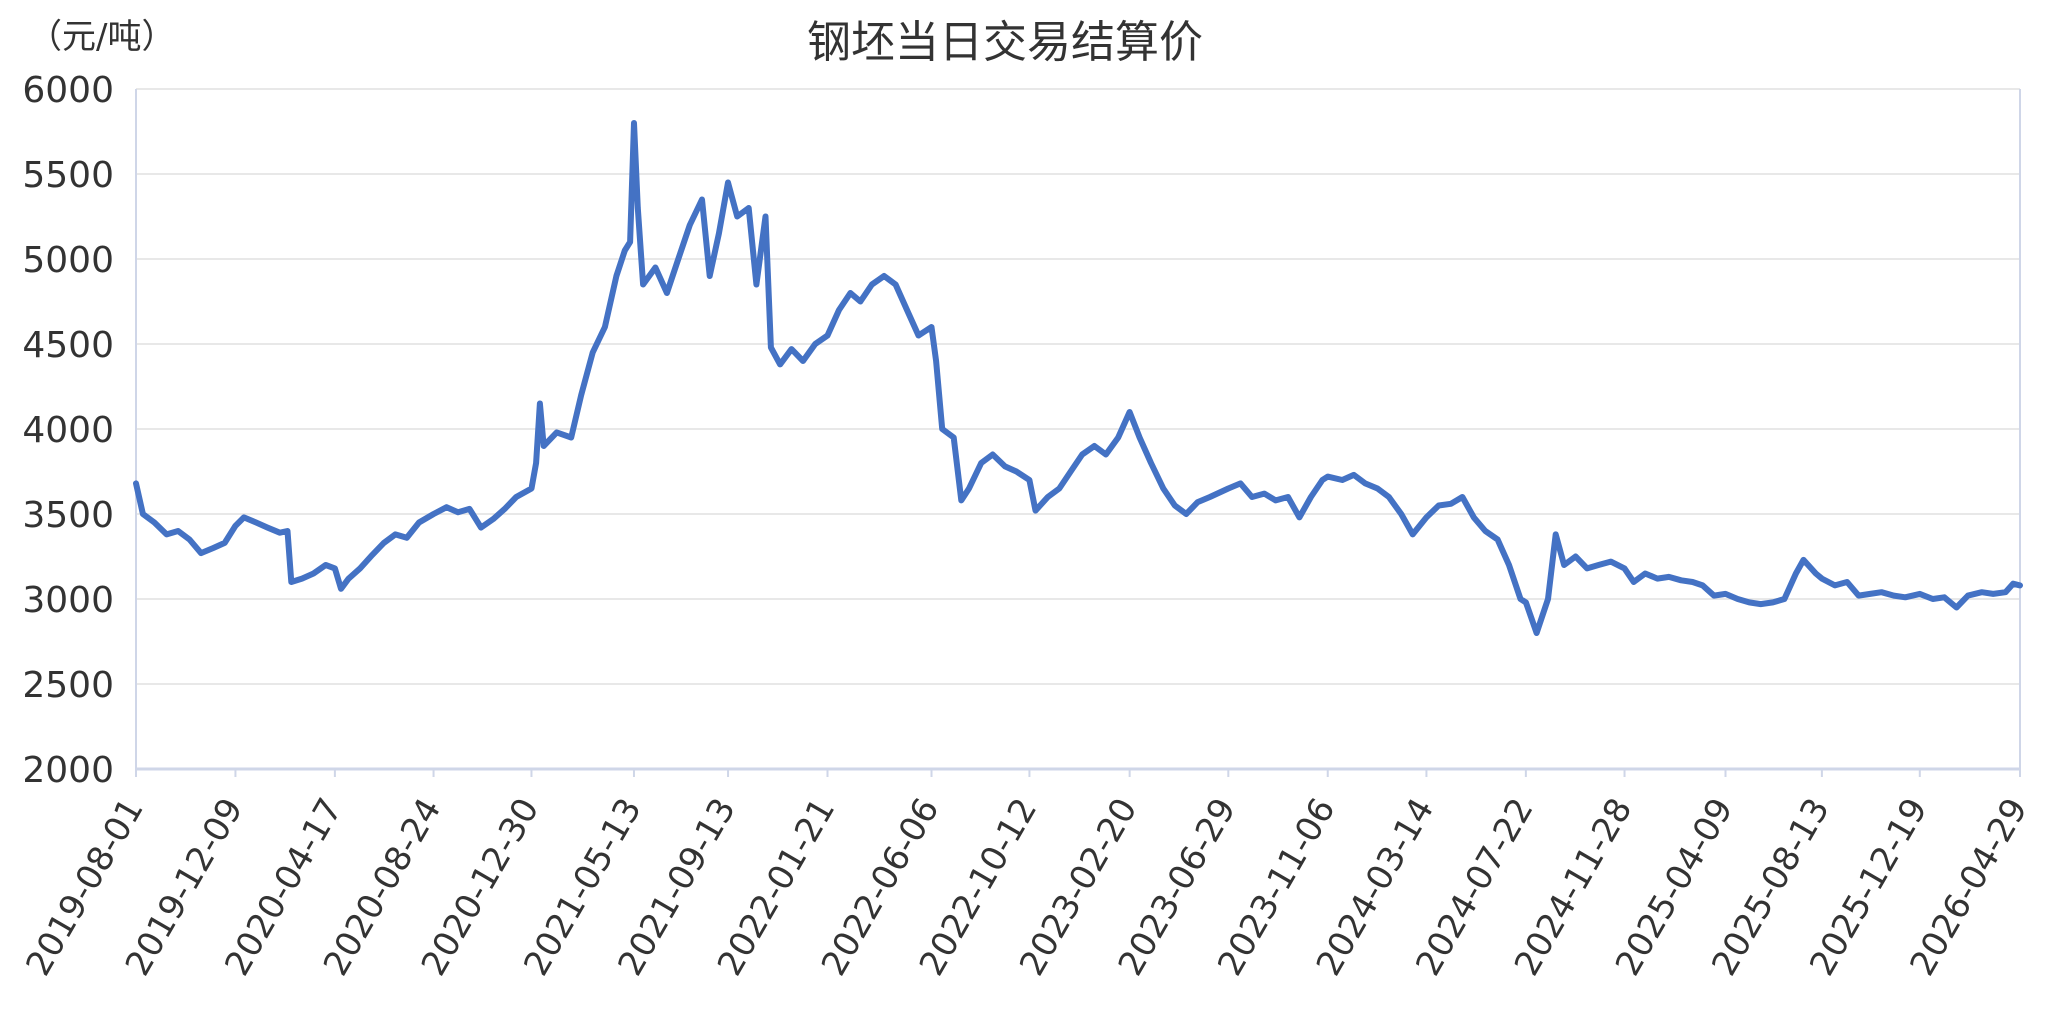 Image resolution: width=2070 pixels, height=1022 pixels. I want to click on y-tick-label: 2500, so click(68, 685).